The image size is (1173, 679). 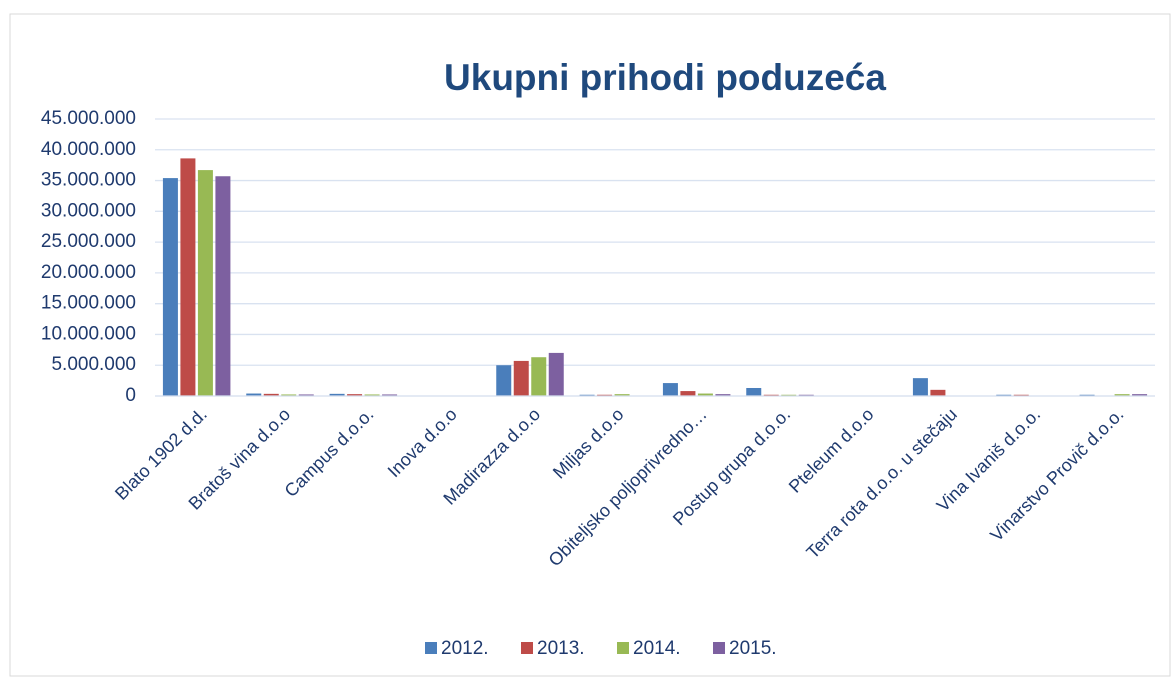 What do you see at coordinates (465, 648) in the screenshot?
I see `legend-label: 2012.` at bounding box center [465, 648].